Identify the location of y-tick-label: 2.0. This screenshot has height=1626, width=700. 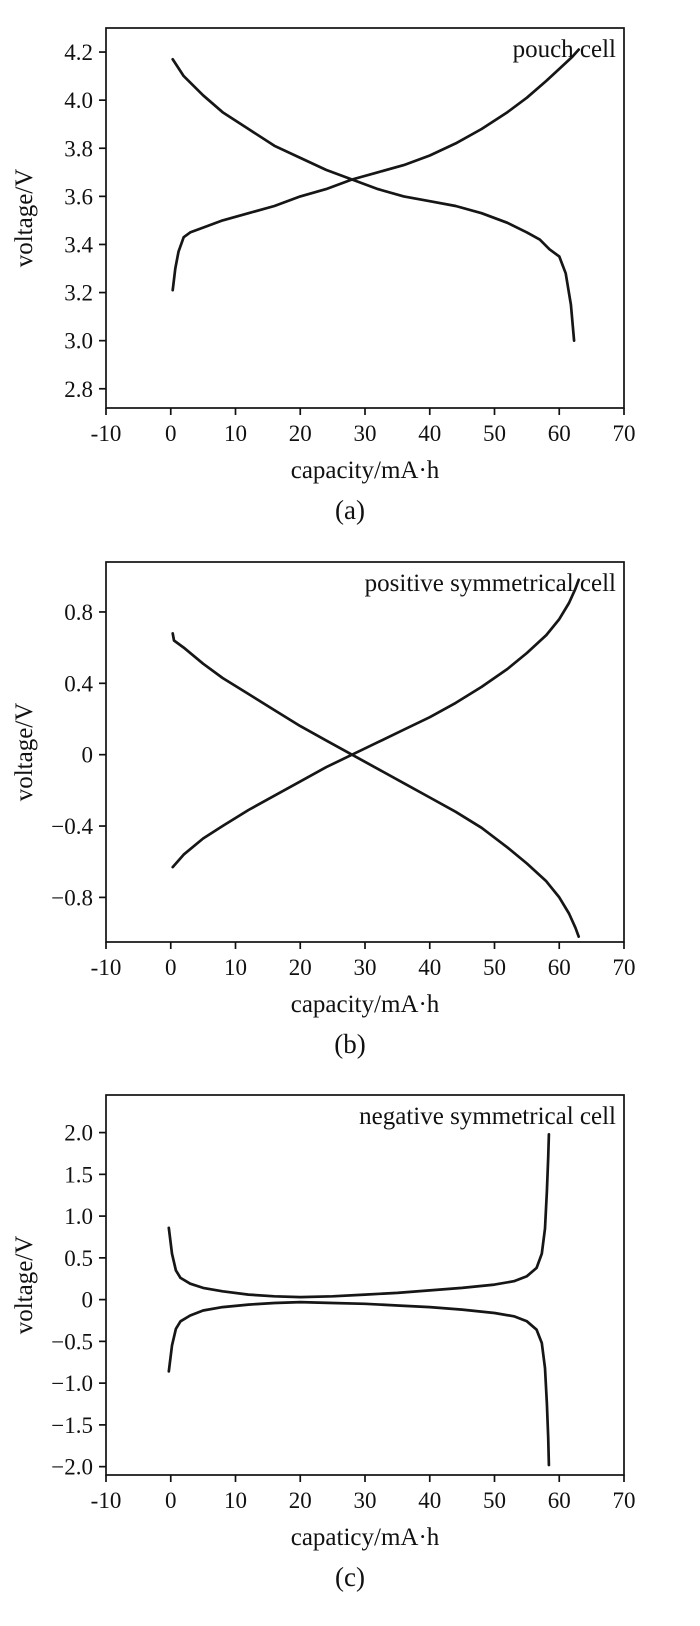
(78, 1133).